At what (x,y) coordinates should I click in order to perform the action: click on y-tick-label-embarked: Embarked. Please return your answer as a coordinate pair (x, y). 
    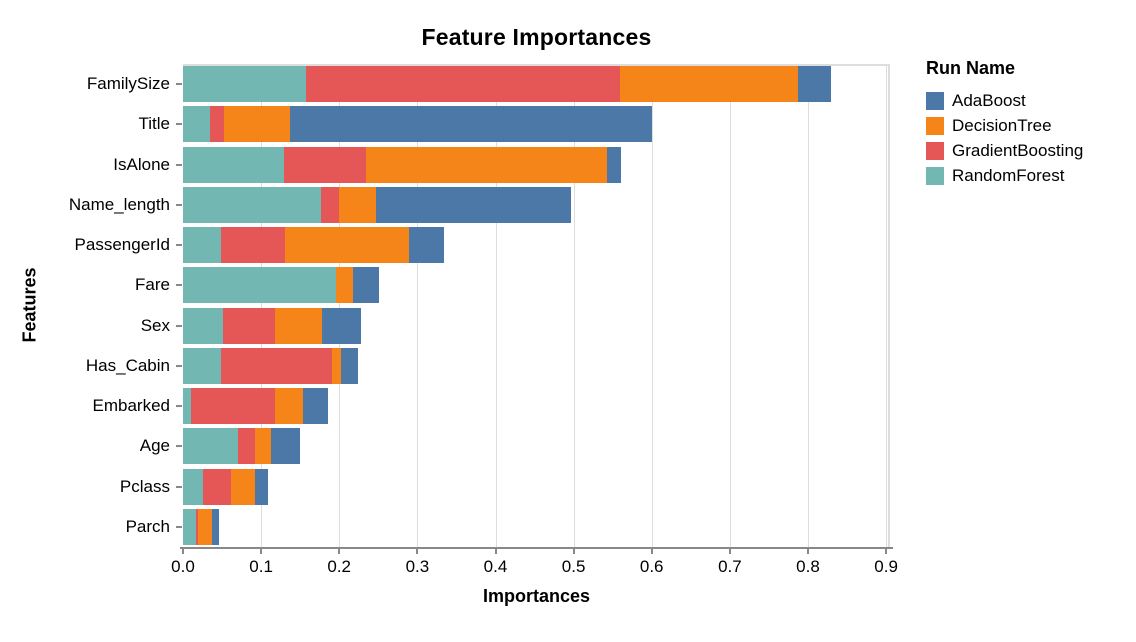
    Looking at the image, I should click on (131, 406).